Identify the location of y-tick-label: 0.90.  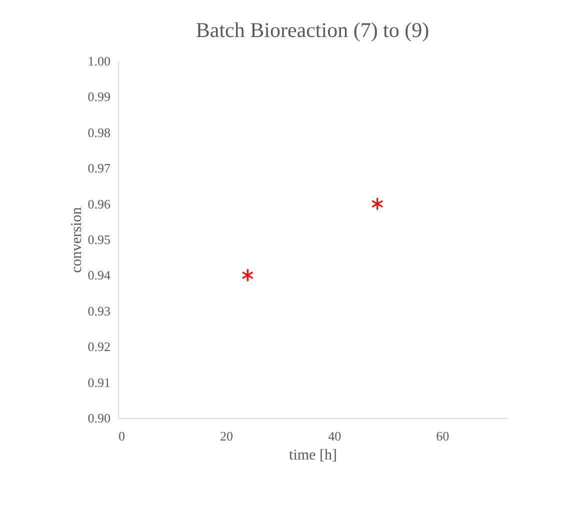
(99, 418).